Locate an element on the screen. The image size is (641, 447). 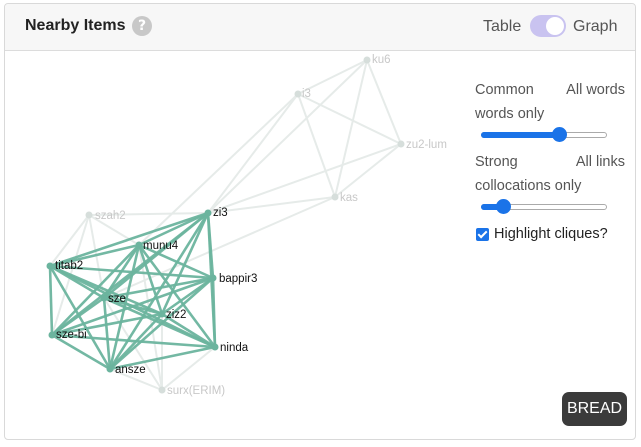
graph-node-i3 is located at coordinates (298, 94).